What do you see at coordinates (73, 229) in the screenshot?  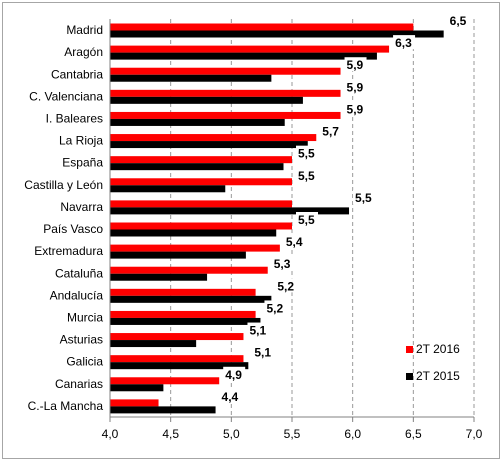 I see `category-label: País Vasco` at bounding box center [73, 229].